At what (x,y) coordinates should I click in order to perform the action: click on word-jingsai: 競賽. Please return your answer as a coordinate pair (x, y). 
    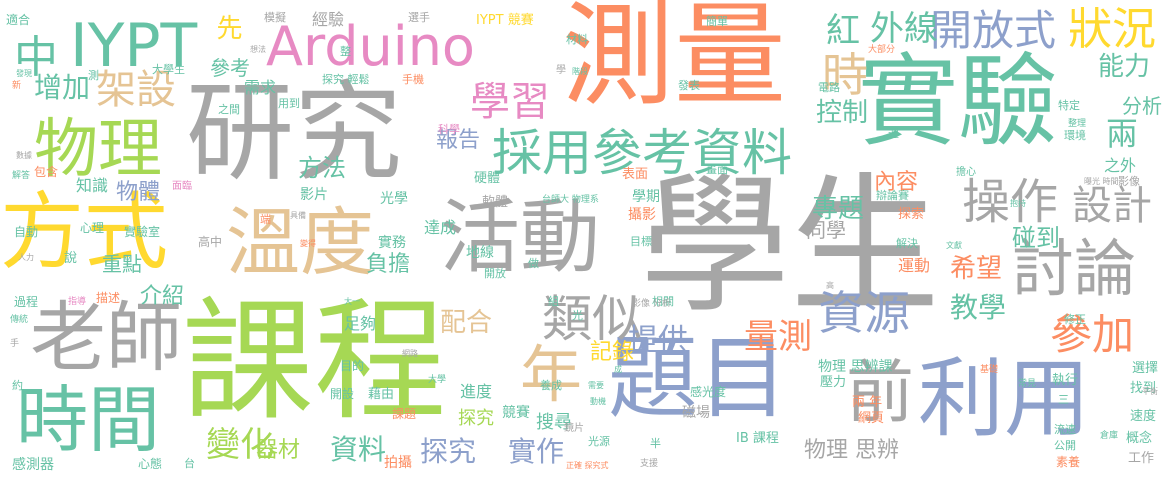
    Looking at the image, I should click on (516, 413).